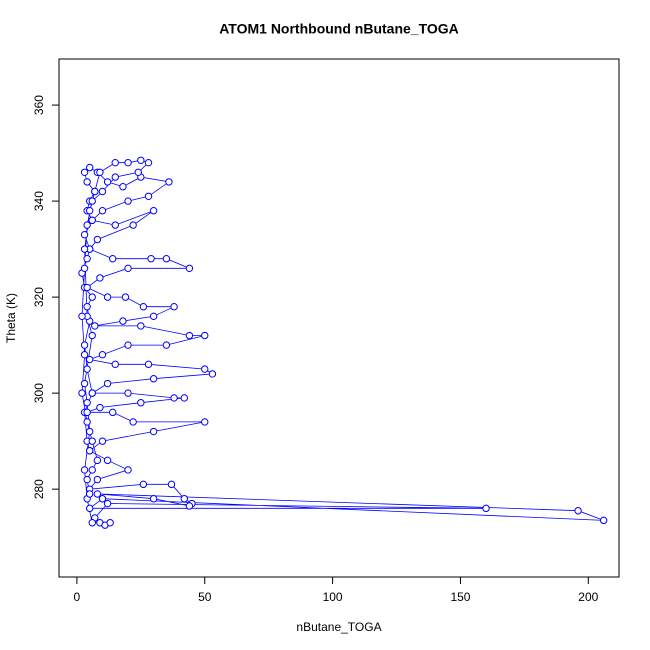 The height and width of the screenshot is (650, 650). Describe the element at coordinates (338, 627) in the screenshot. I see `x-axis-label: nButane_TOGA` at that location.